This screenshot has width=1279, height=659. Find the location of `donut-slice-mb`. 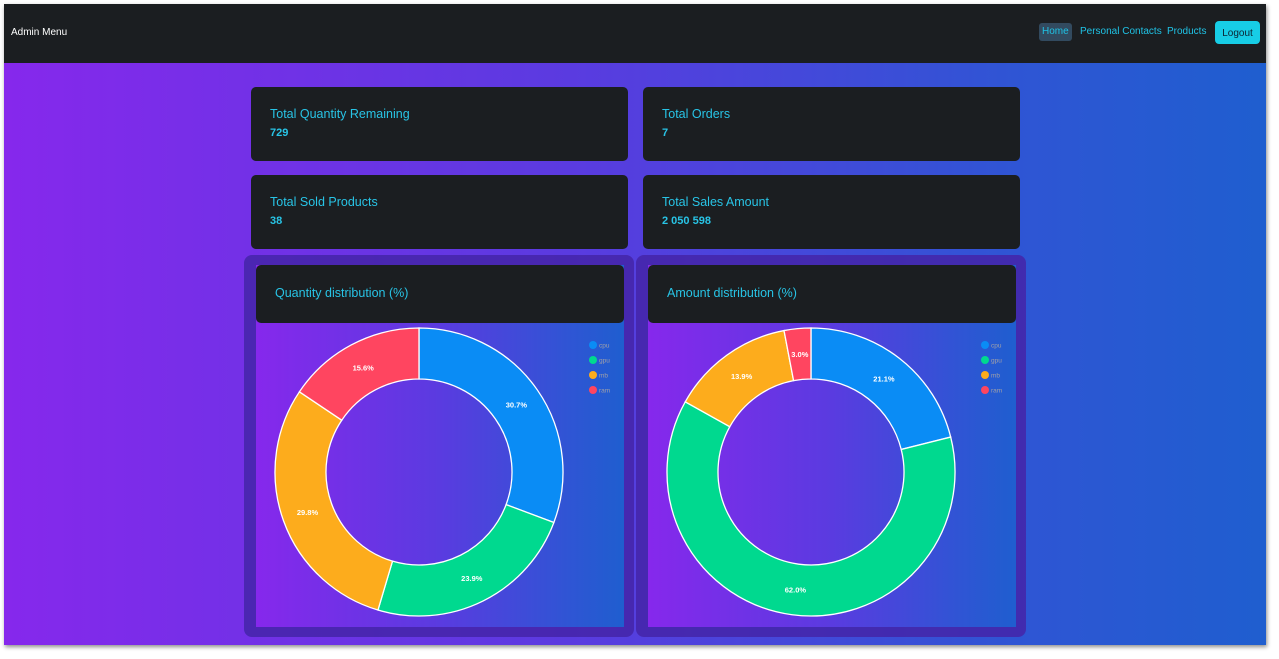

donut-slice-mb is located at coordinates (334, 500).